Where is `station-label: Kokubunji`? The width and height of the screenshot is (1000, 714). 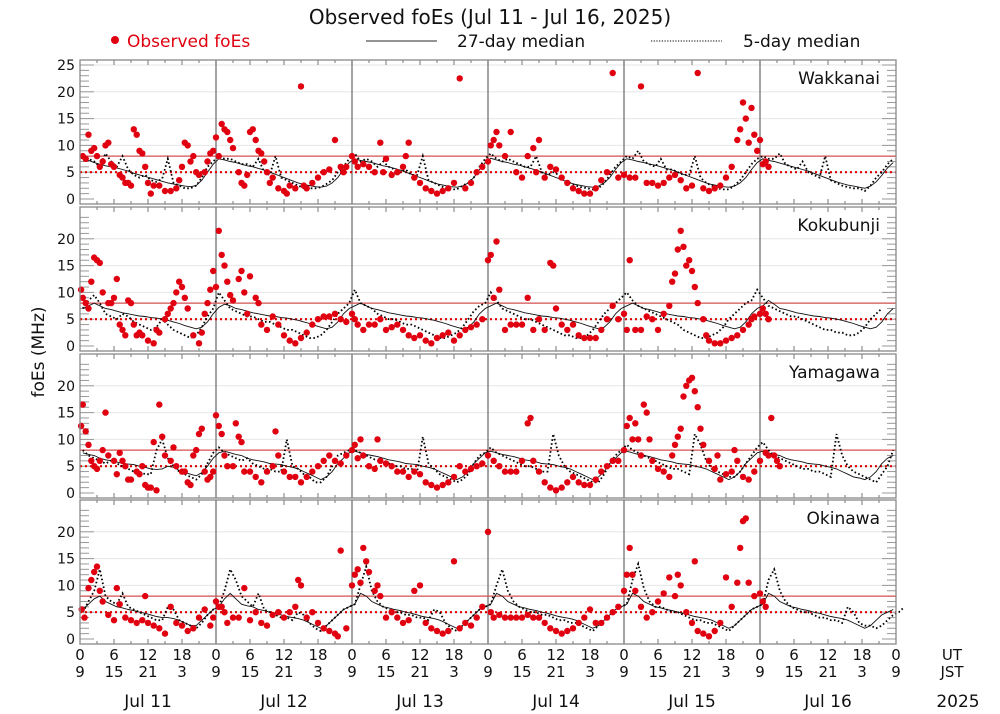 station-label: Kokubunji is located at coordinates (838, 226).